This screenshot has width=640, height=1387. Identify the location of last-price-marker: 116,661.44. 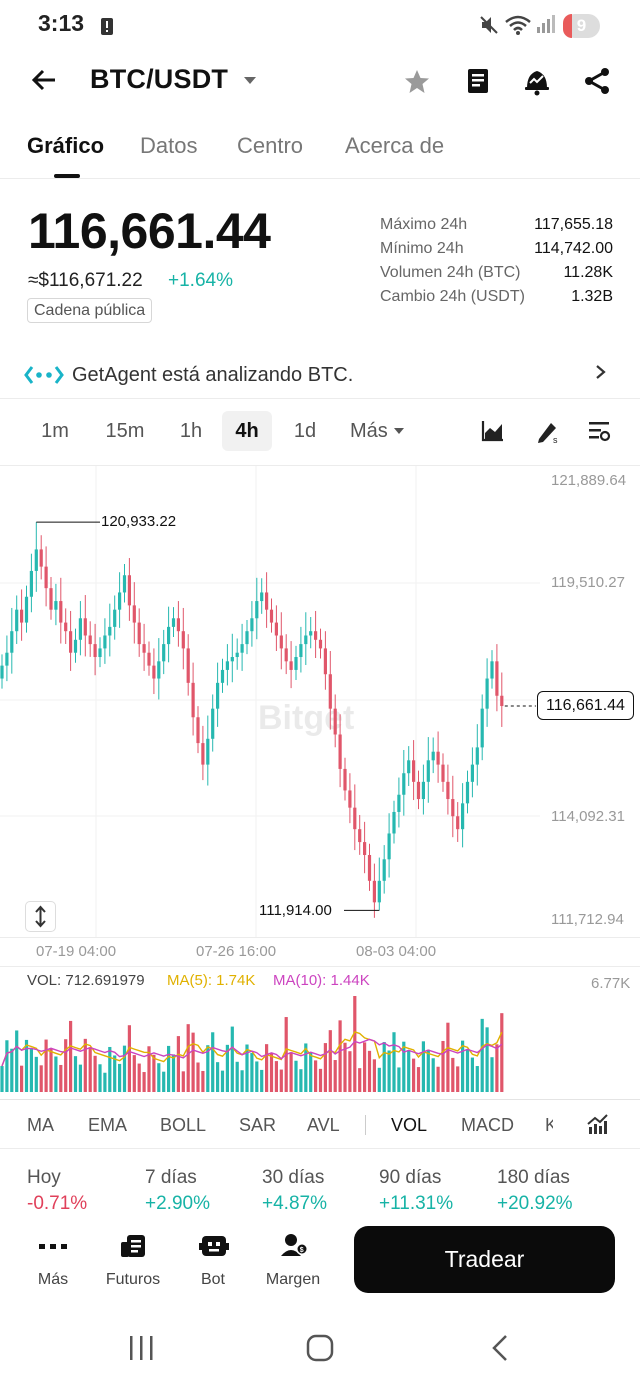
(585, 705).